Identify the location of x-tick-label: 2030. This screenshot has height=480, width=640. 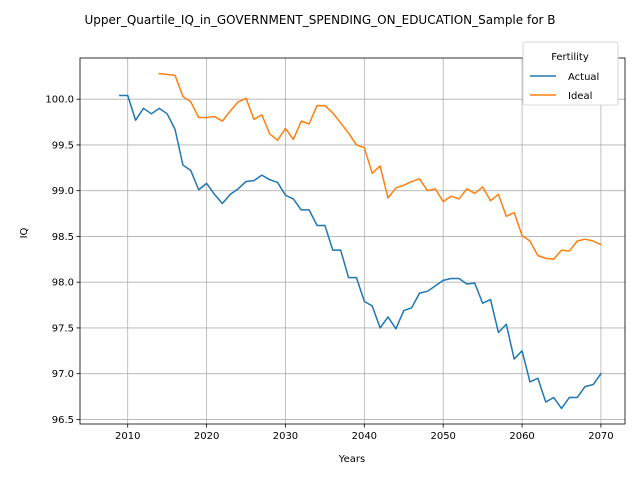
(285, 436).